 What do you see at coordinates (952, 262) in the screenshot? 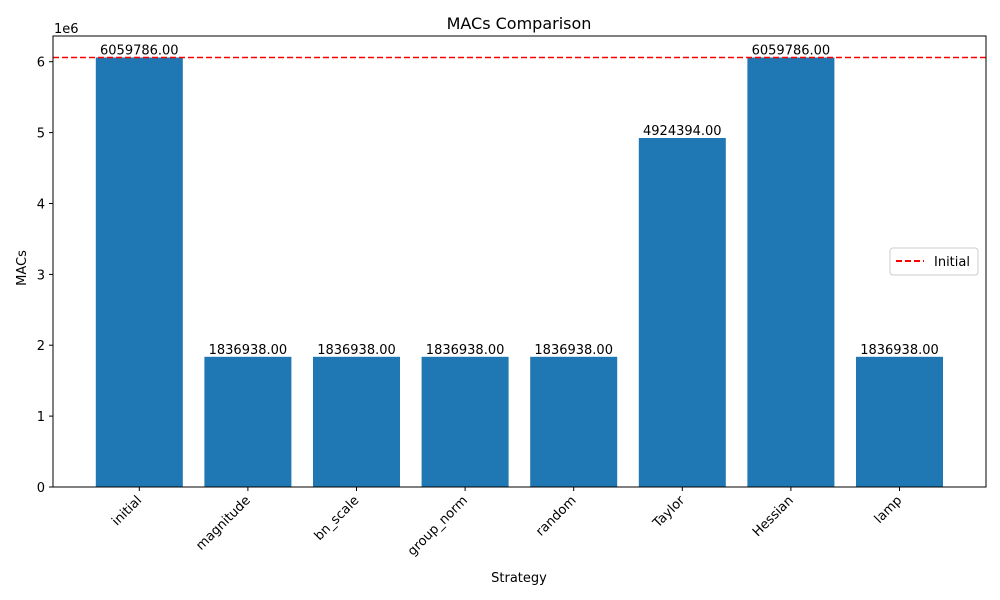
I see `legend-label-initial: Initial` at bounding box center [952, 262].